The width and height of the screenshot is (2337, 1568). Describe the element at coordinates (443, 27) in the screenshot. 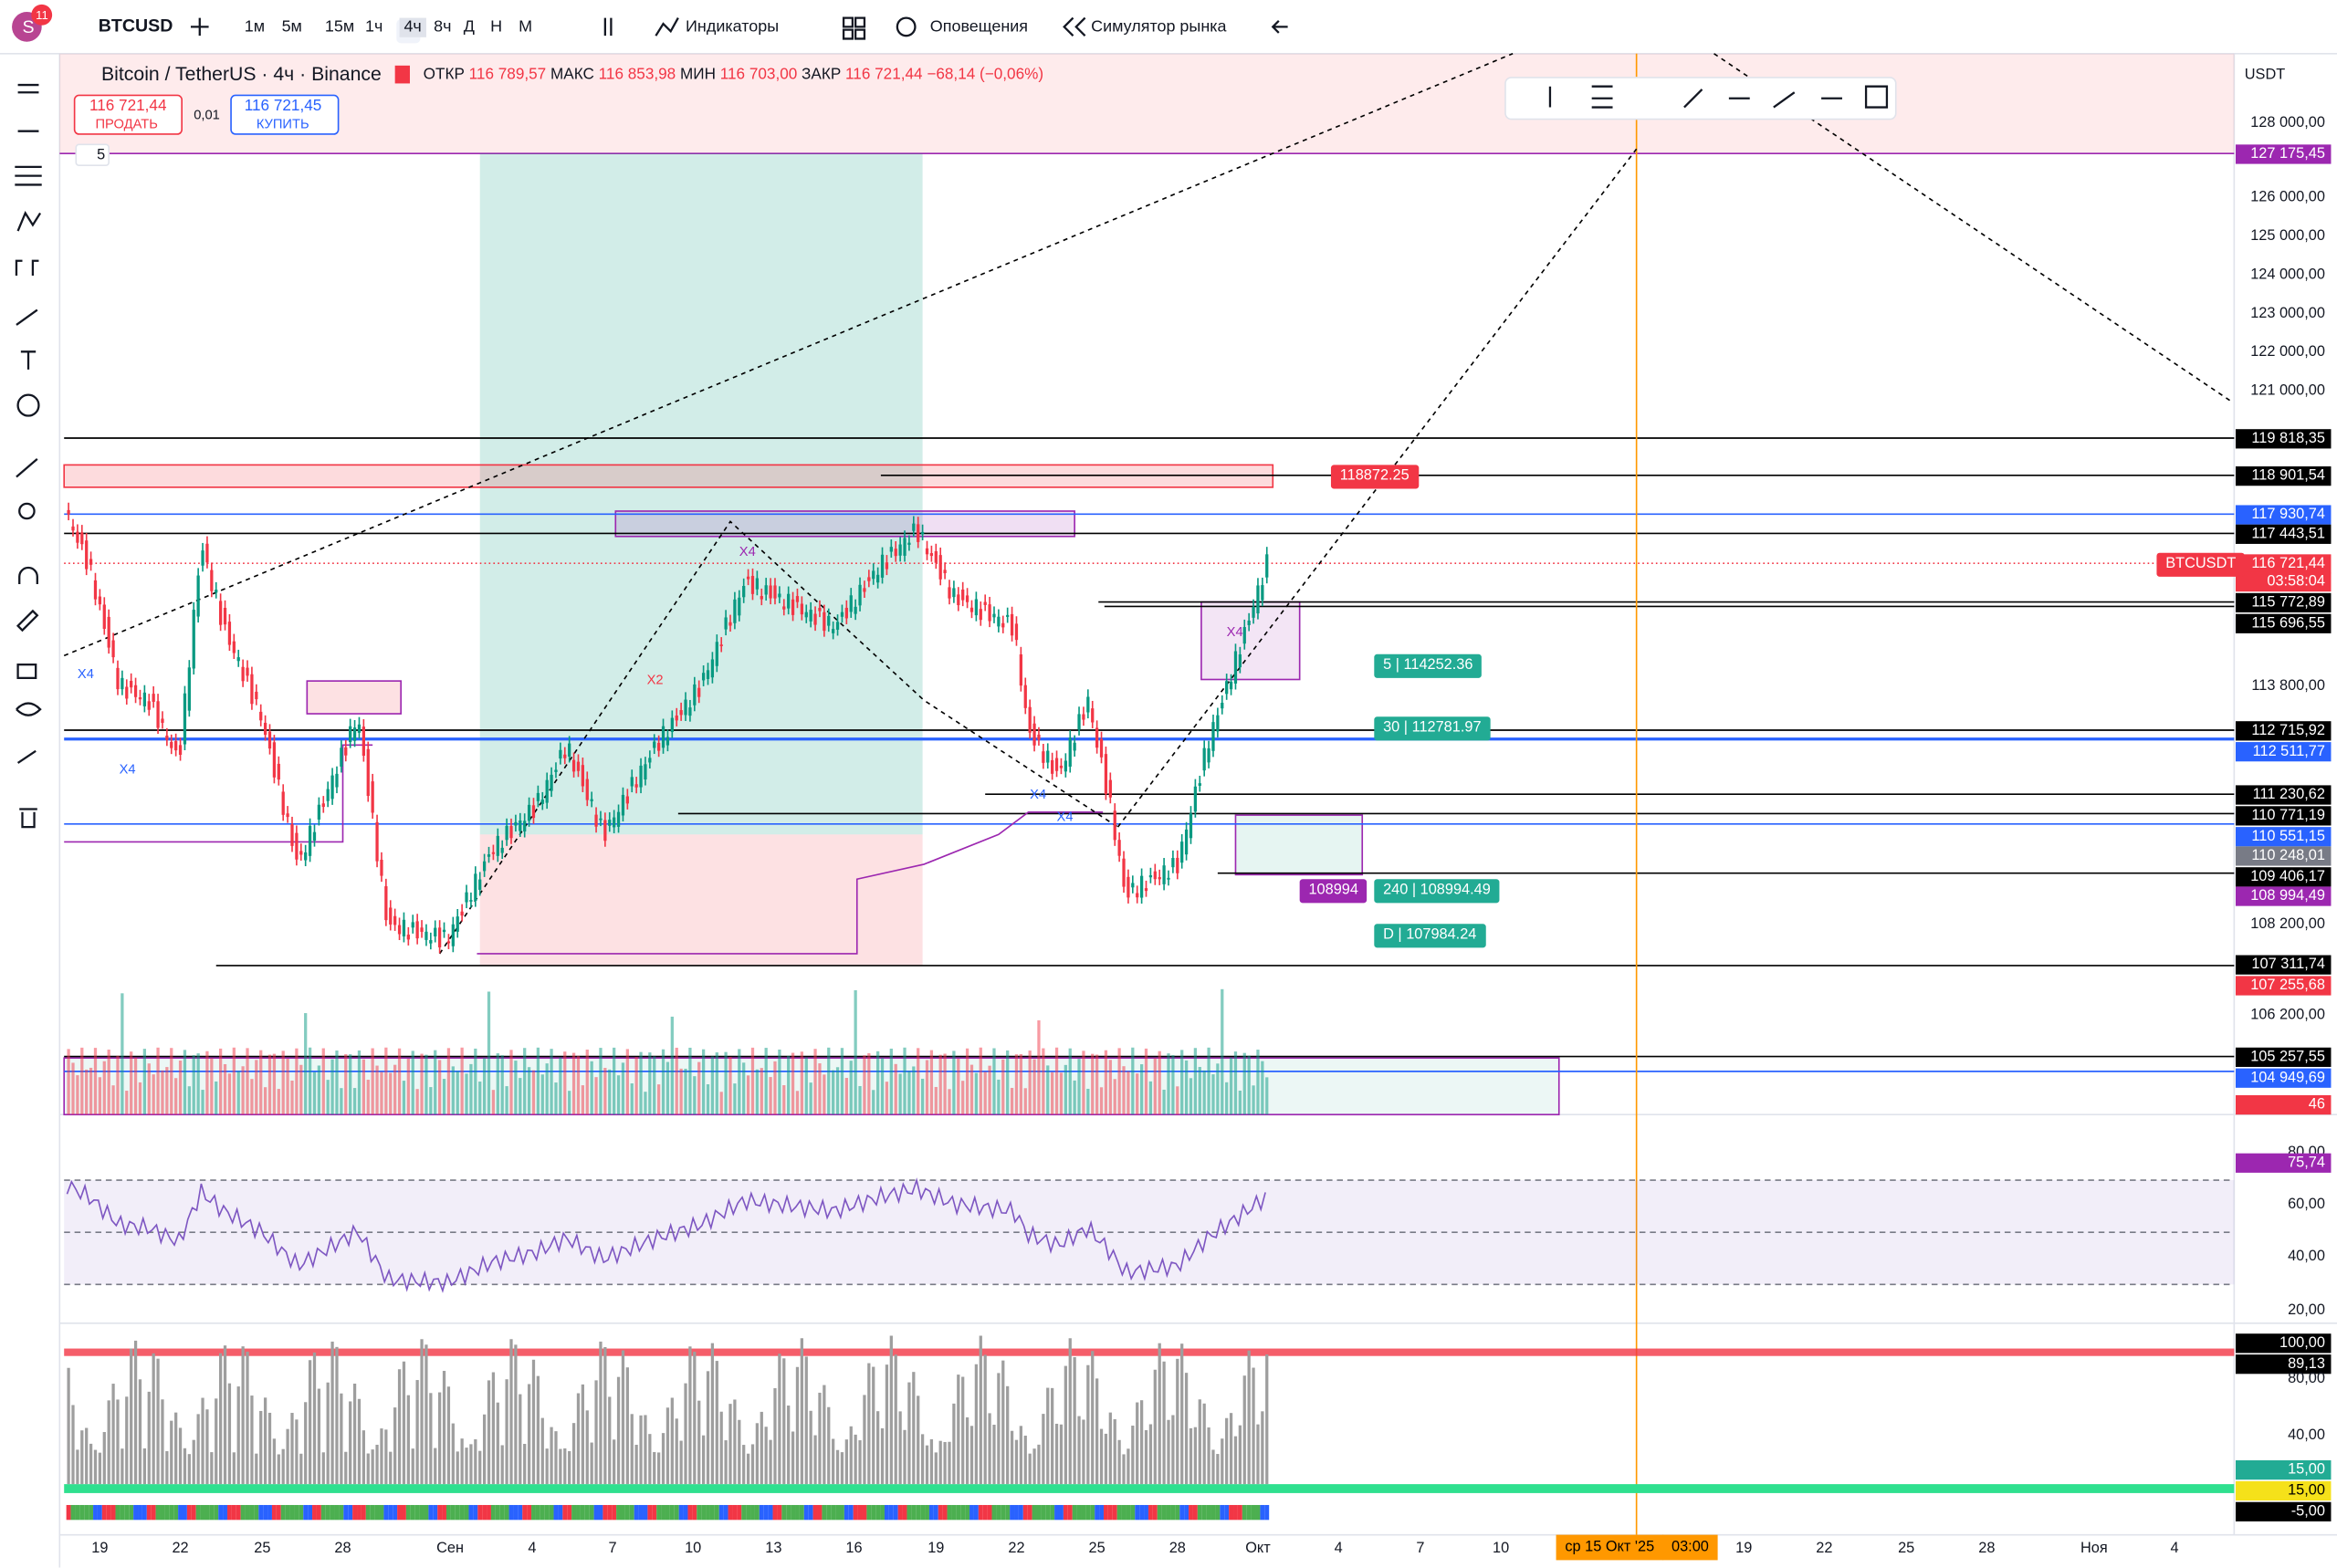

I see `interval-button: 8ч` at that location.